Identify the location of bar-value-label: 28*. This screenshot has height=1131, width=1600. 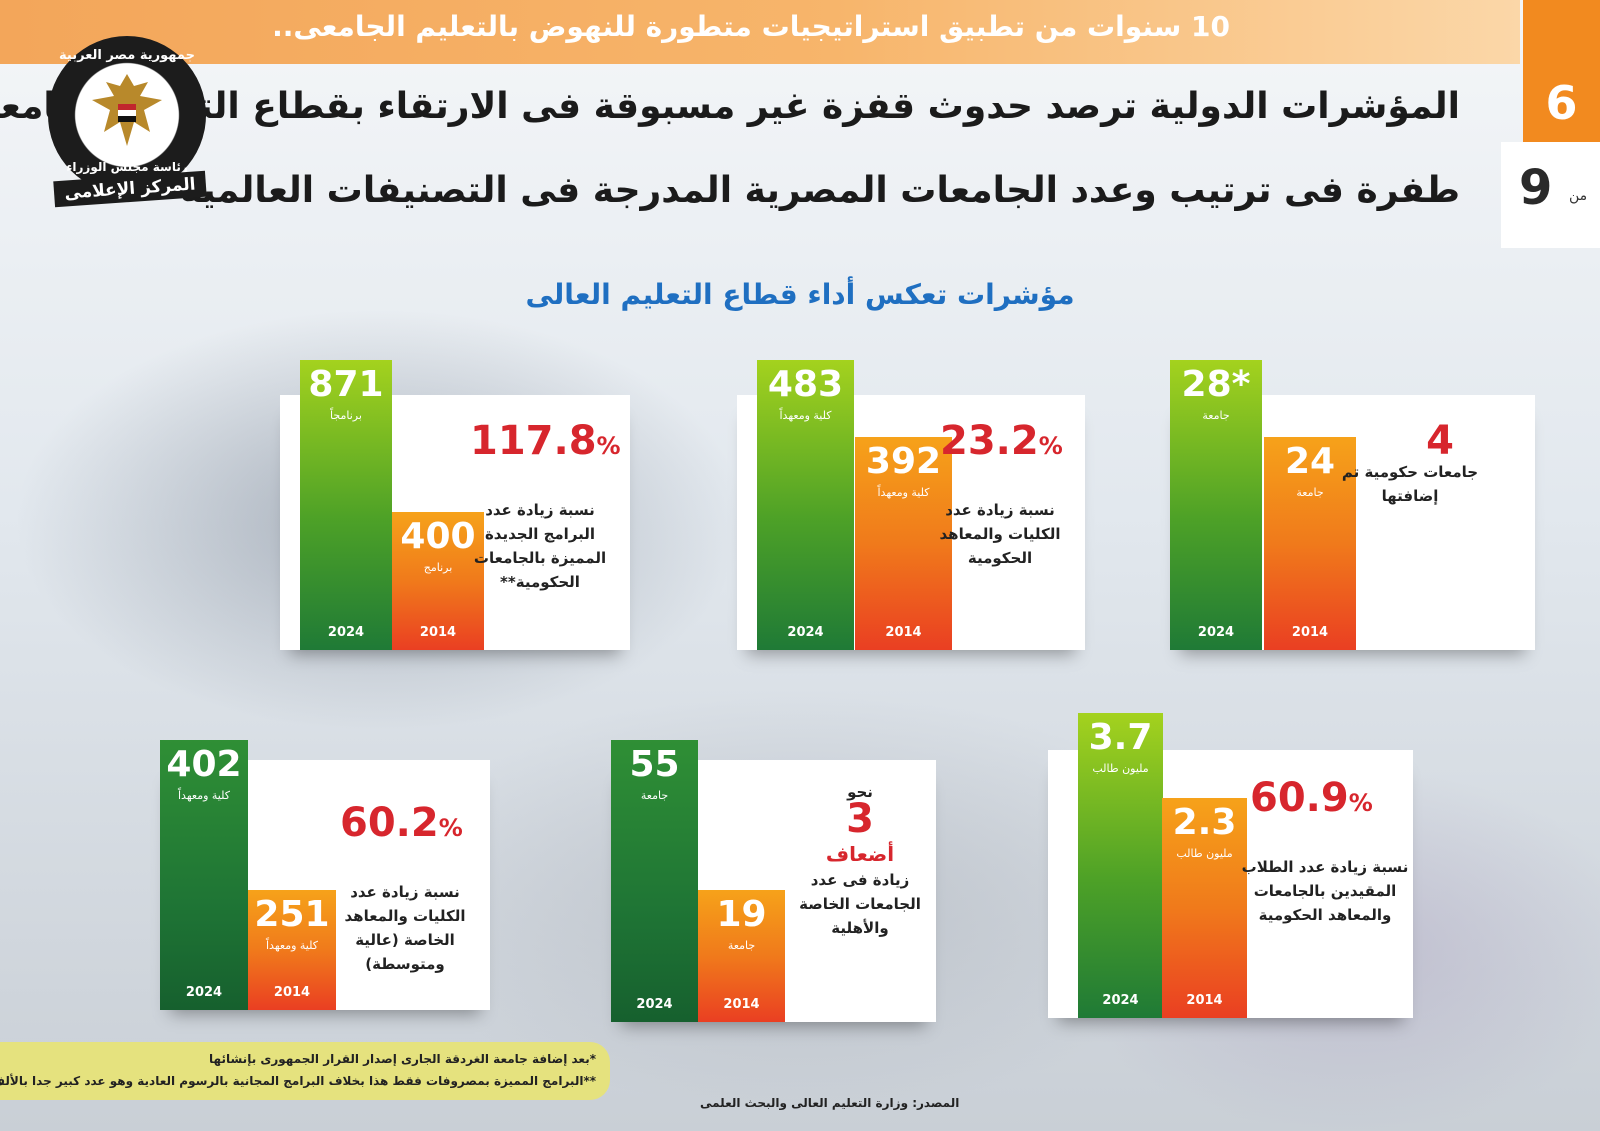
(1216, 384).